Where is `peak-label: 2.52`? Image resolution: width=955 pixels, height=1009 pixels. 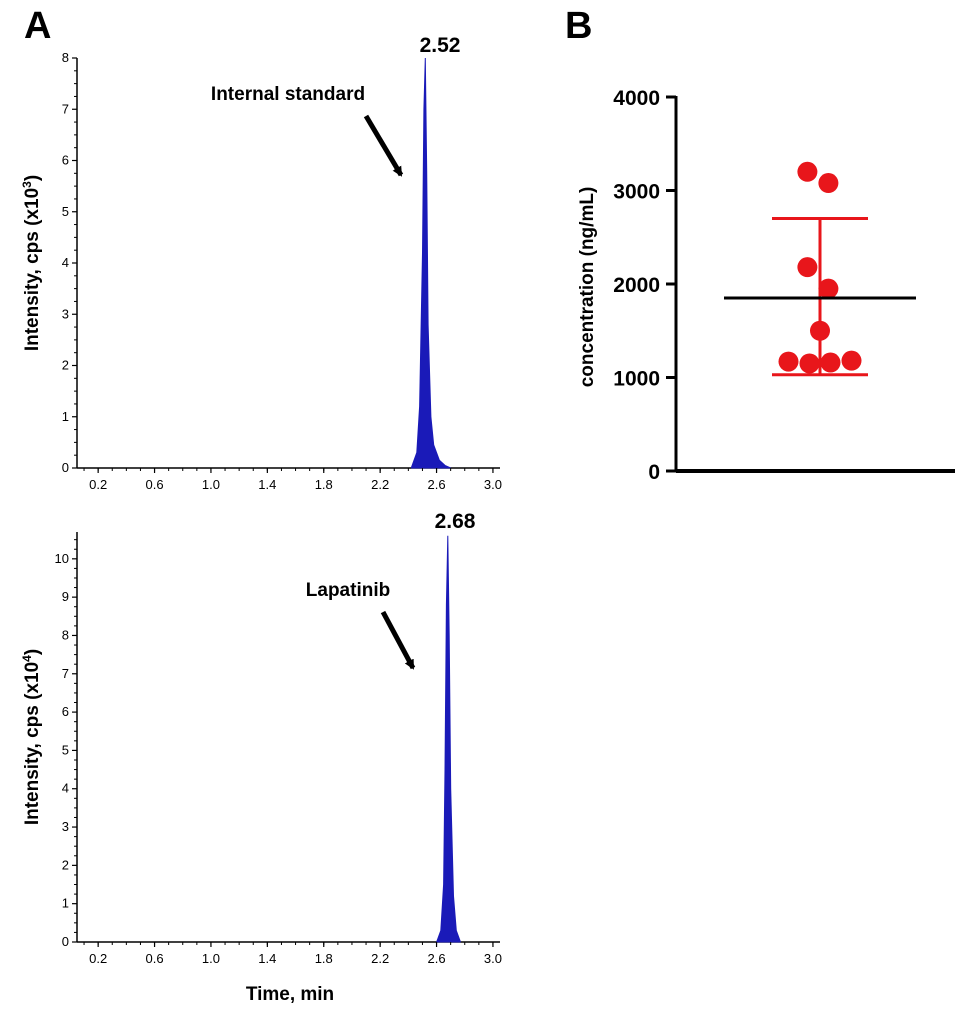 peak-label: 2.52 is located at coordinates (440, 45).